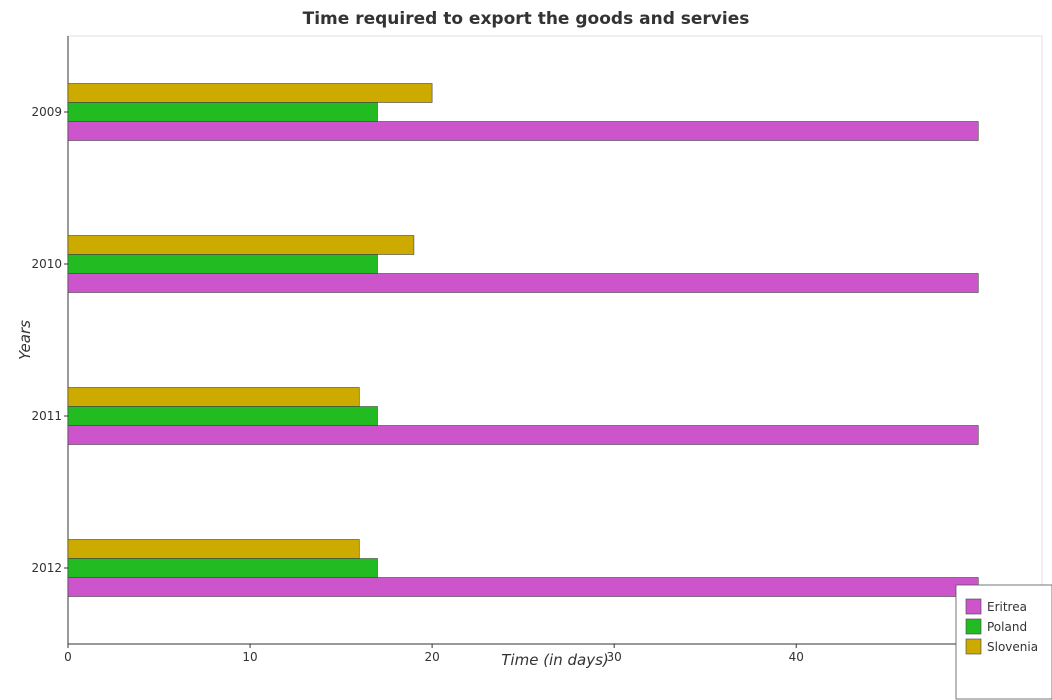 The height and width of the screenshot is (700, 1052). I want to click on y-ticks-group: 2009 2010 2011 2012, so click(49, 340).